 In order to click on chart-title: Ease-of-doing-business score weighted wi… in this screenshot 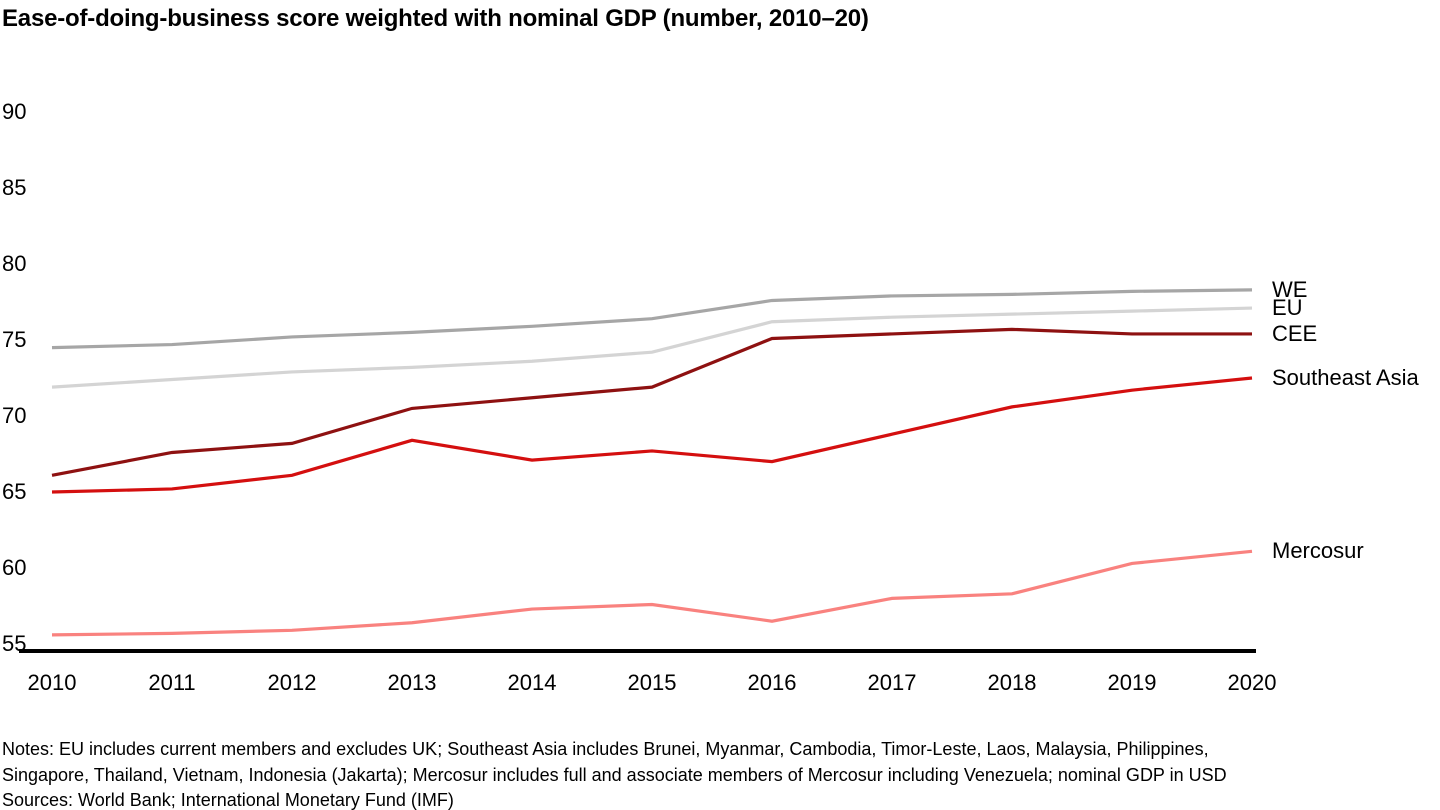, I will do `click(435, 18)`.